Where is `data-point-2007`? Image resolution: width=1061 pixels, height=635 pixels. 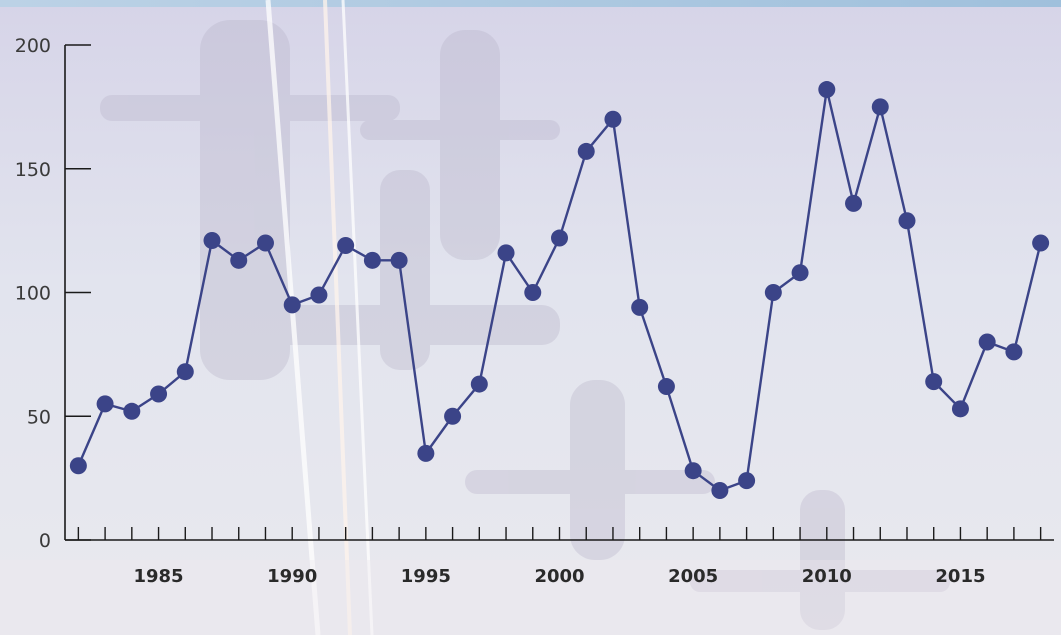
data-point-2007 is located at coordinates (747, 481).